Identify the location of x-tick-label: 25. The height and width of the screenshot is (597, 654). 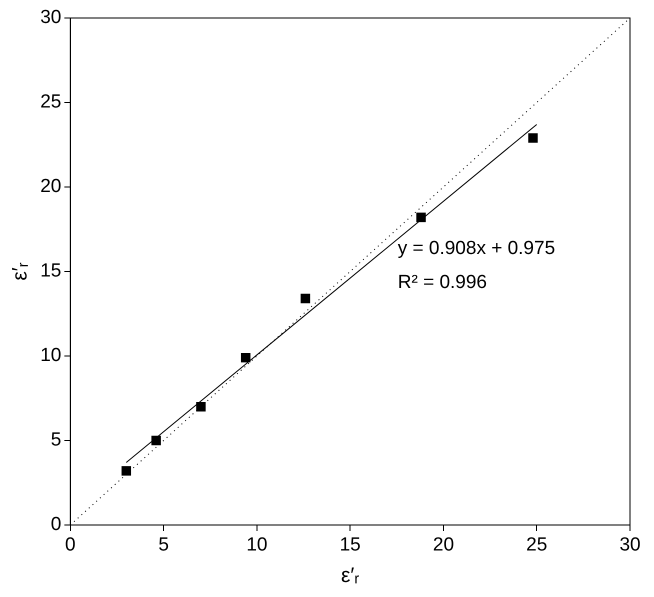
(537, 545).